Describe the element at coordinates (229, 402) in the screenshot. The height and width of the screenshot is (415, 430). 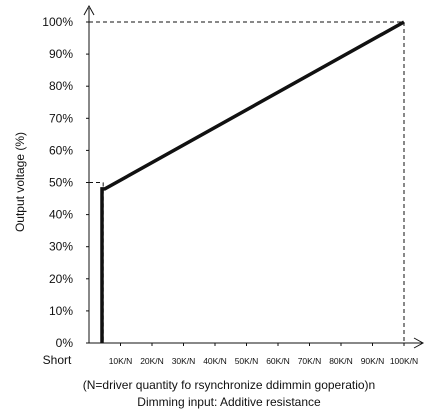
I see `x-caption-line-2: Dimming input: Additive resistance` at that location.